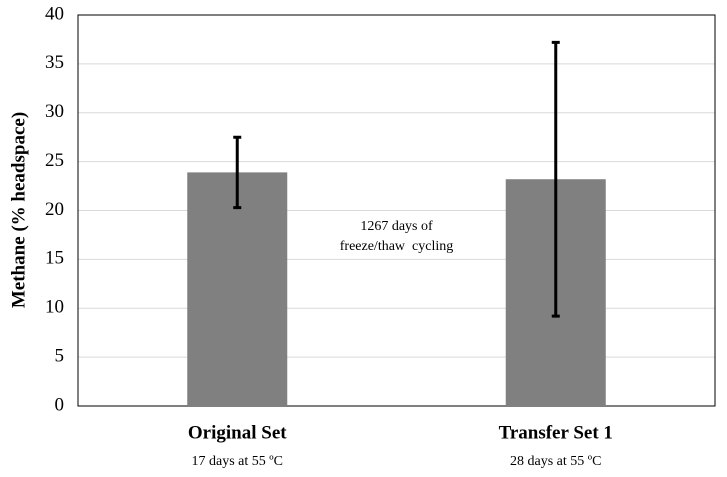  Describe the element at coordinates (54, 307) in the screenshot. I see `y-tick-label: 10` at that location.